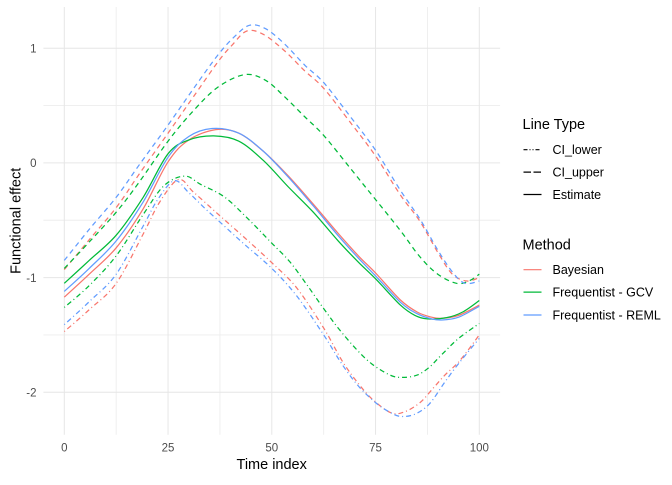 The image size is (672, 485). Describe the element at coordinates (547, 246) in the screenshot. I see `svg-text: Method` at that location.